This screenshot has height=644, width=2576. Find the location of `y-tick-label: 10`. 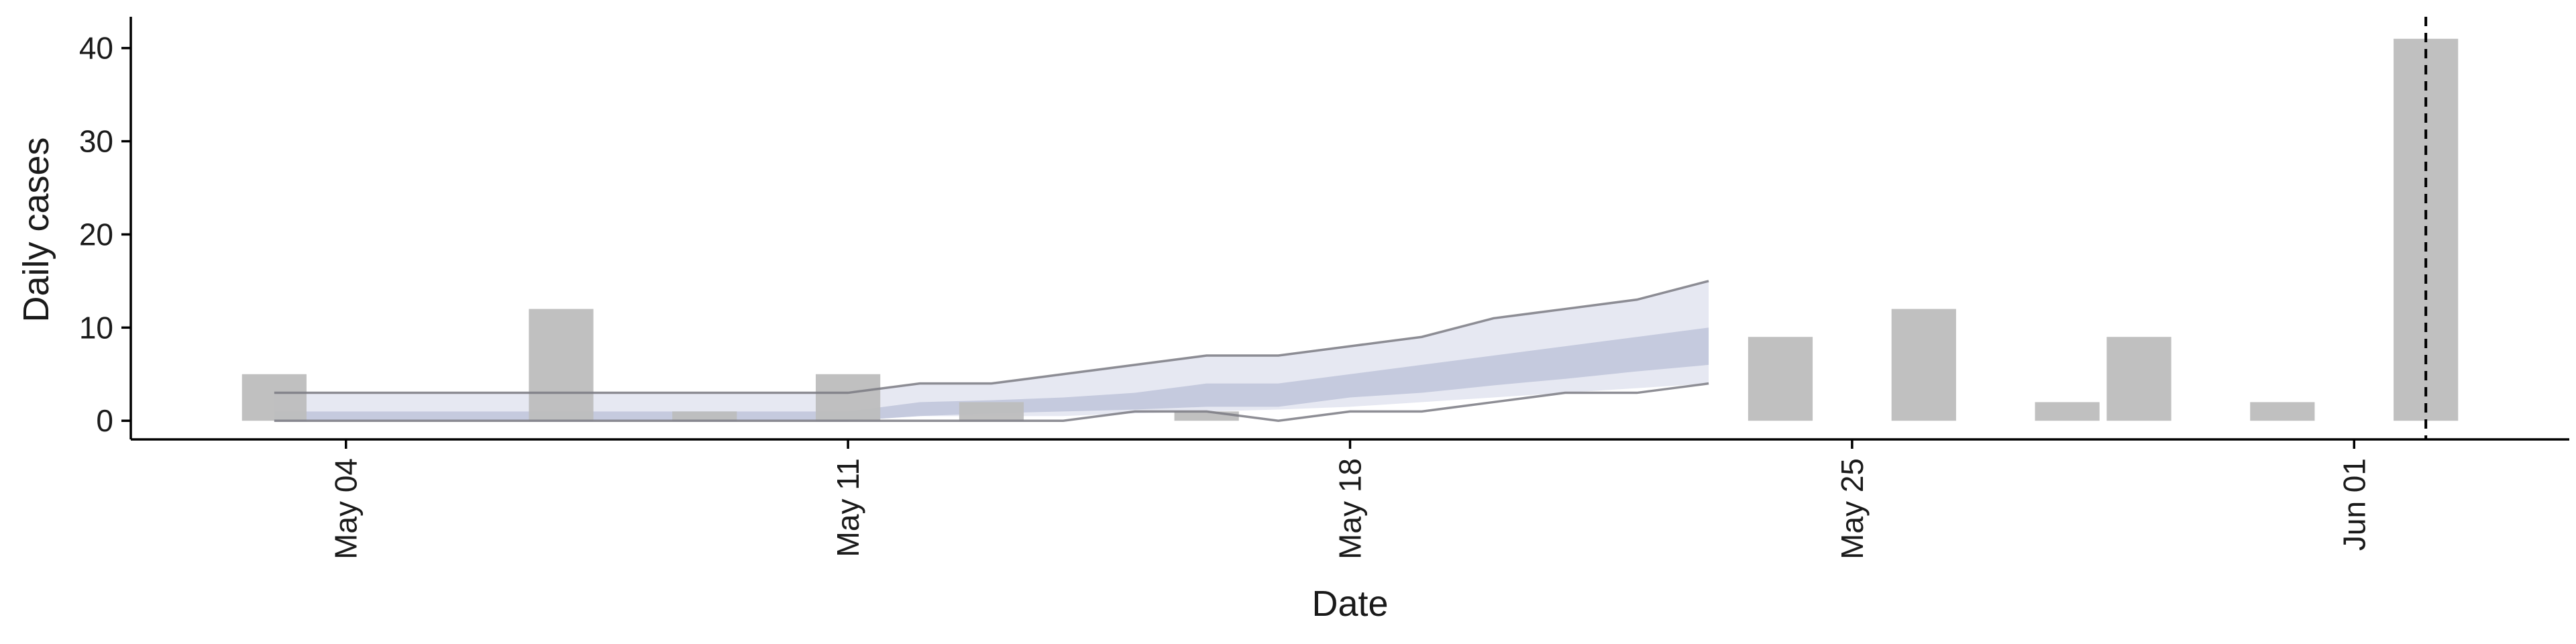

y-tick-label: 10 is located at coordinates (96, 327).